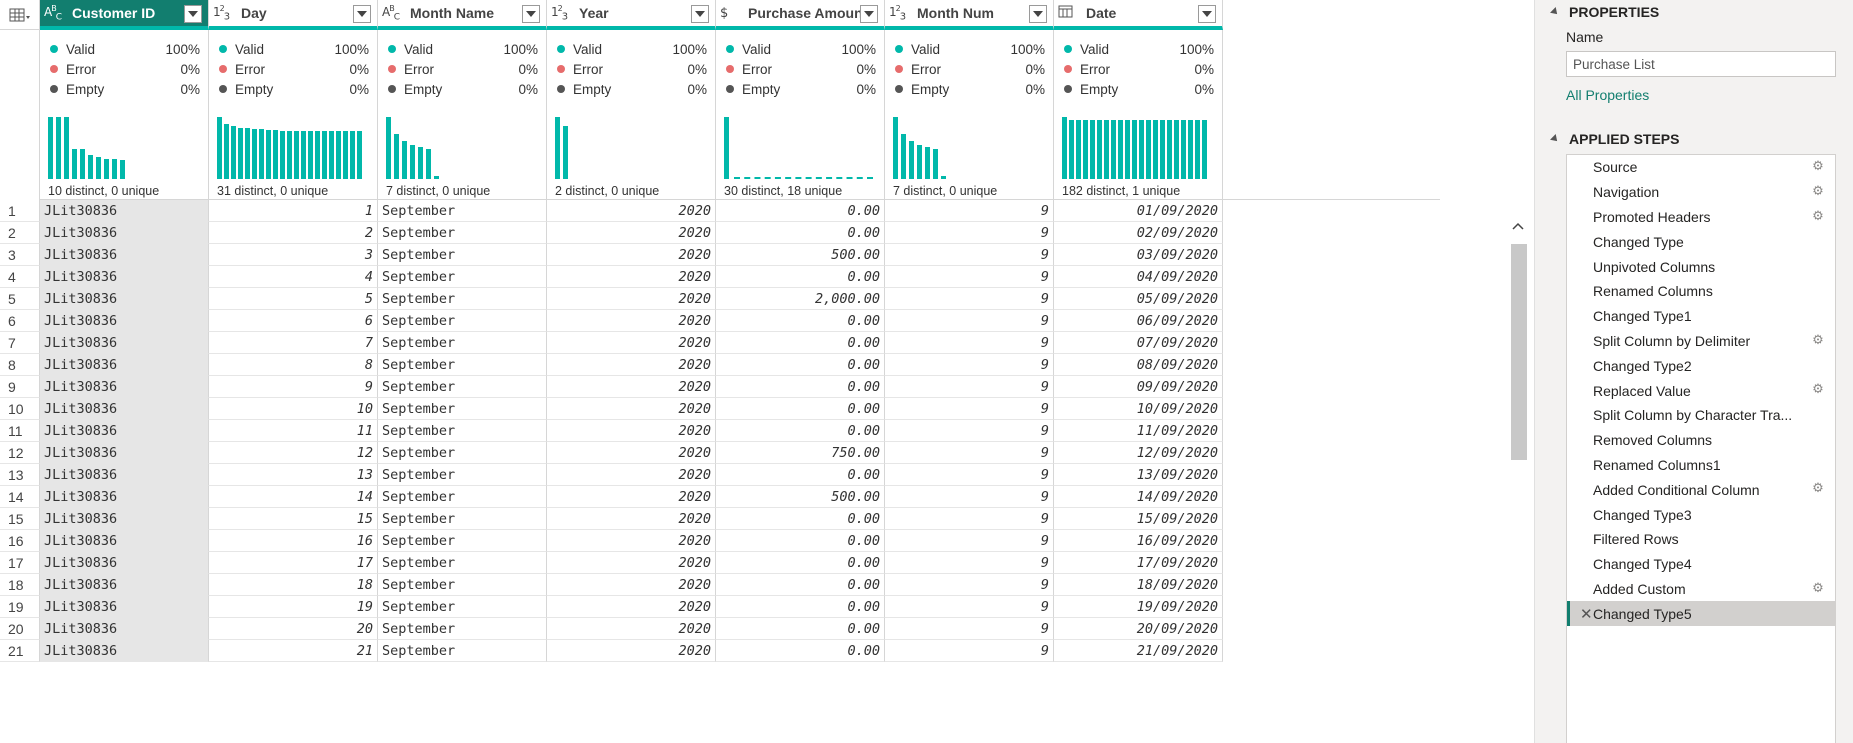 Image resolution: width=1853 pixels, height=743 pixels. What do you see at coordinates (800, 15) in the screenshot?
I see `column-header-purchase-amount: $ Purchase Amount` at bounding box center [800, 15].